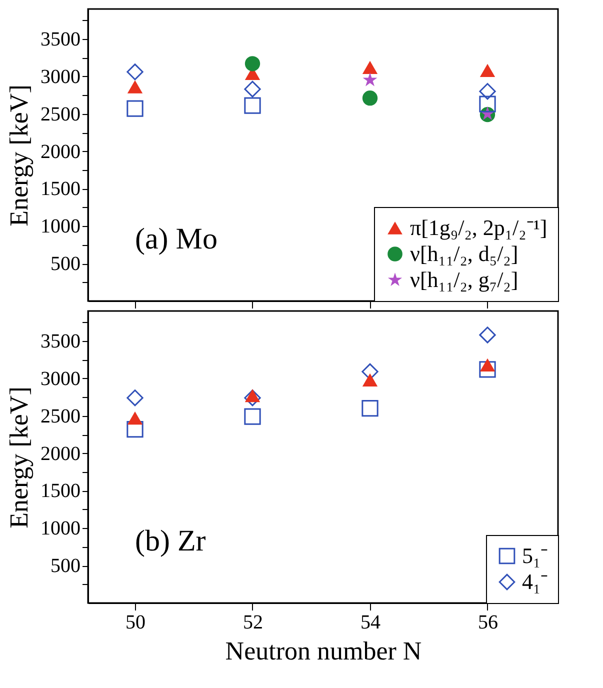 Image resolution: width=603 pixels, height=688 pixels. What do you see at coordinates (535, 555) in the screenshot?
I see `legend-label: 5₁⁻` at bounding box center [535, 555].